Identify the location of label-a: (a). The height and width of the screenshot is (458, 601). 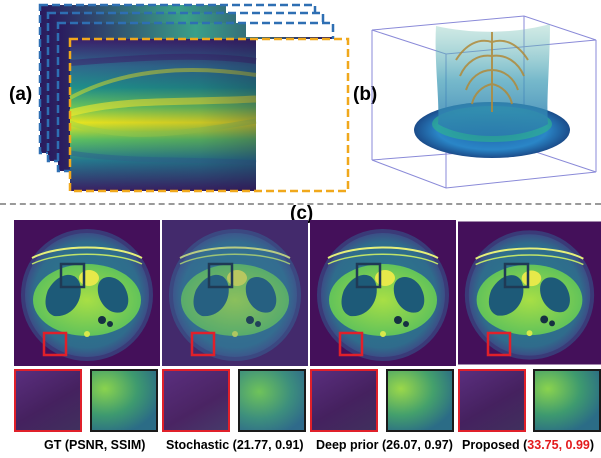
(21, 94).